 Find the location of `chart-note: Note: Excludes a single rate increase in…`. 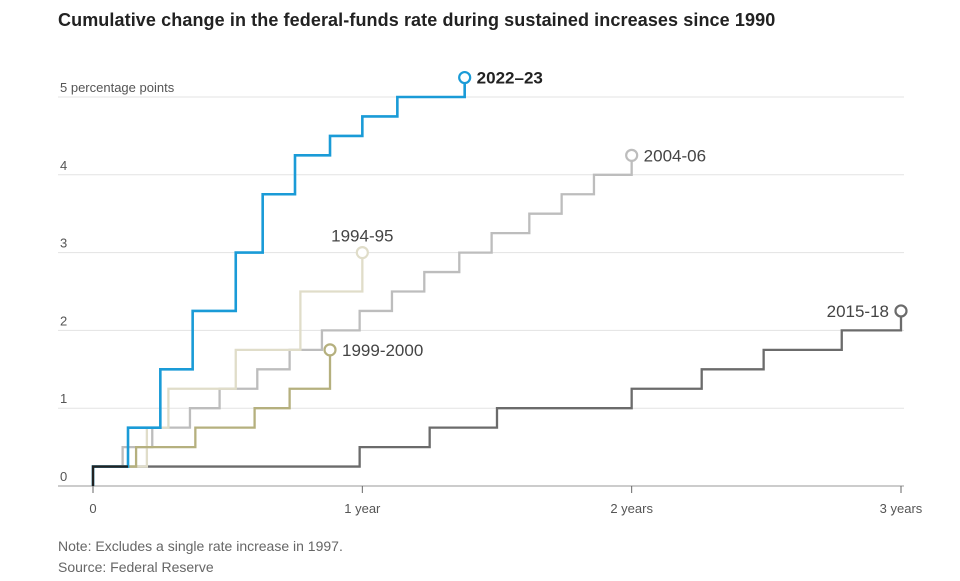

chart-note: Note: Excludes a single rate increase in… is located at coordinates (200, 546).